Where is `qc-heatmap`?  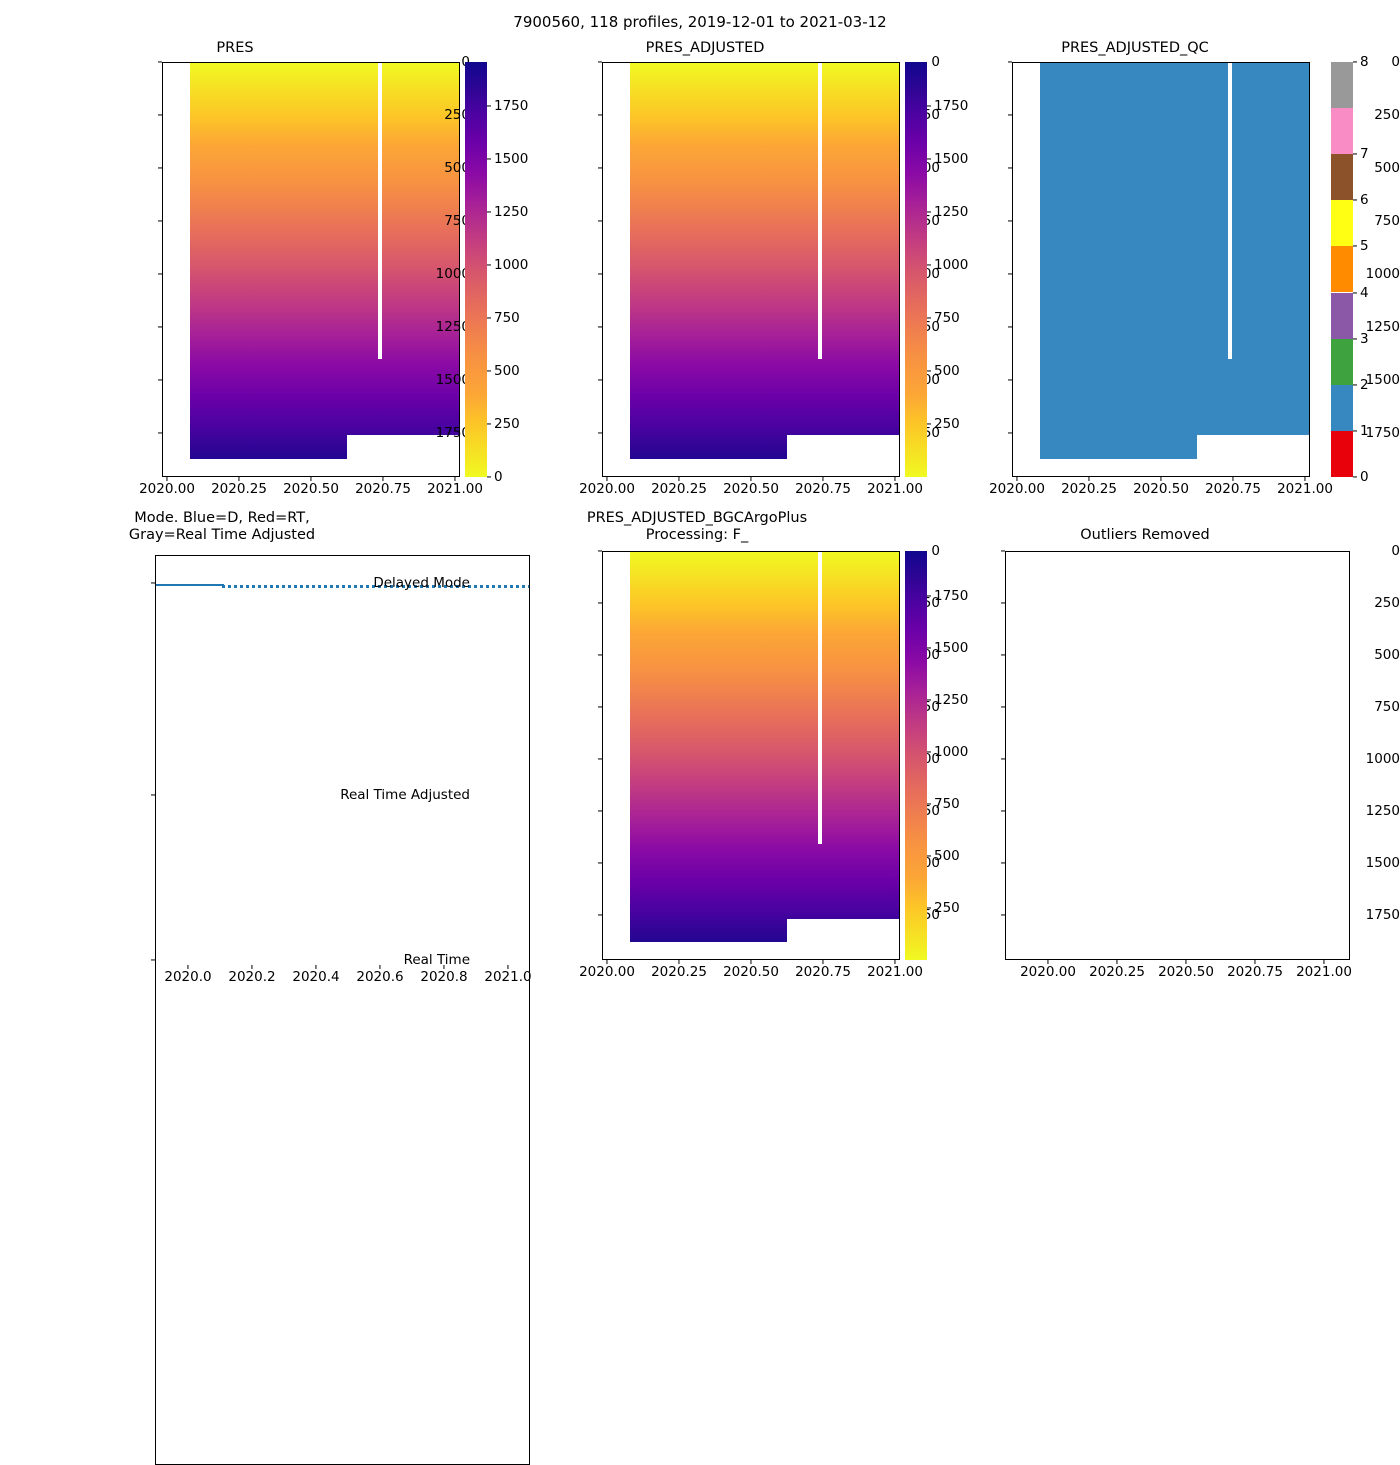
qc-heatmap is located at coordinates (1161, 269).